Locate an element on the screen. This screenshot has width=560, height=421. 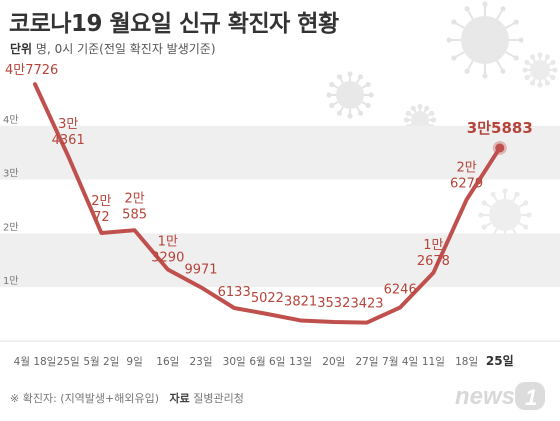
data-label: 2만 585 is located at coordinates (134, 206).